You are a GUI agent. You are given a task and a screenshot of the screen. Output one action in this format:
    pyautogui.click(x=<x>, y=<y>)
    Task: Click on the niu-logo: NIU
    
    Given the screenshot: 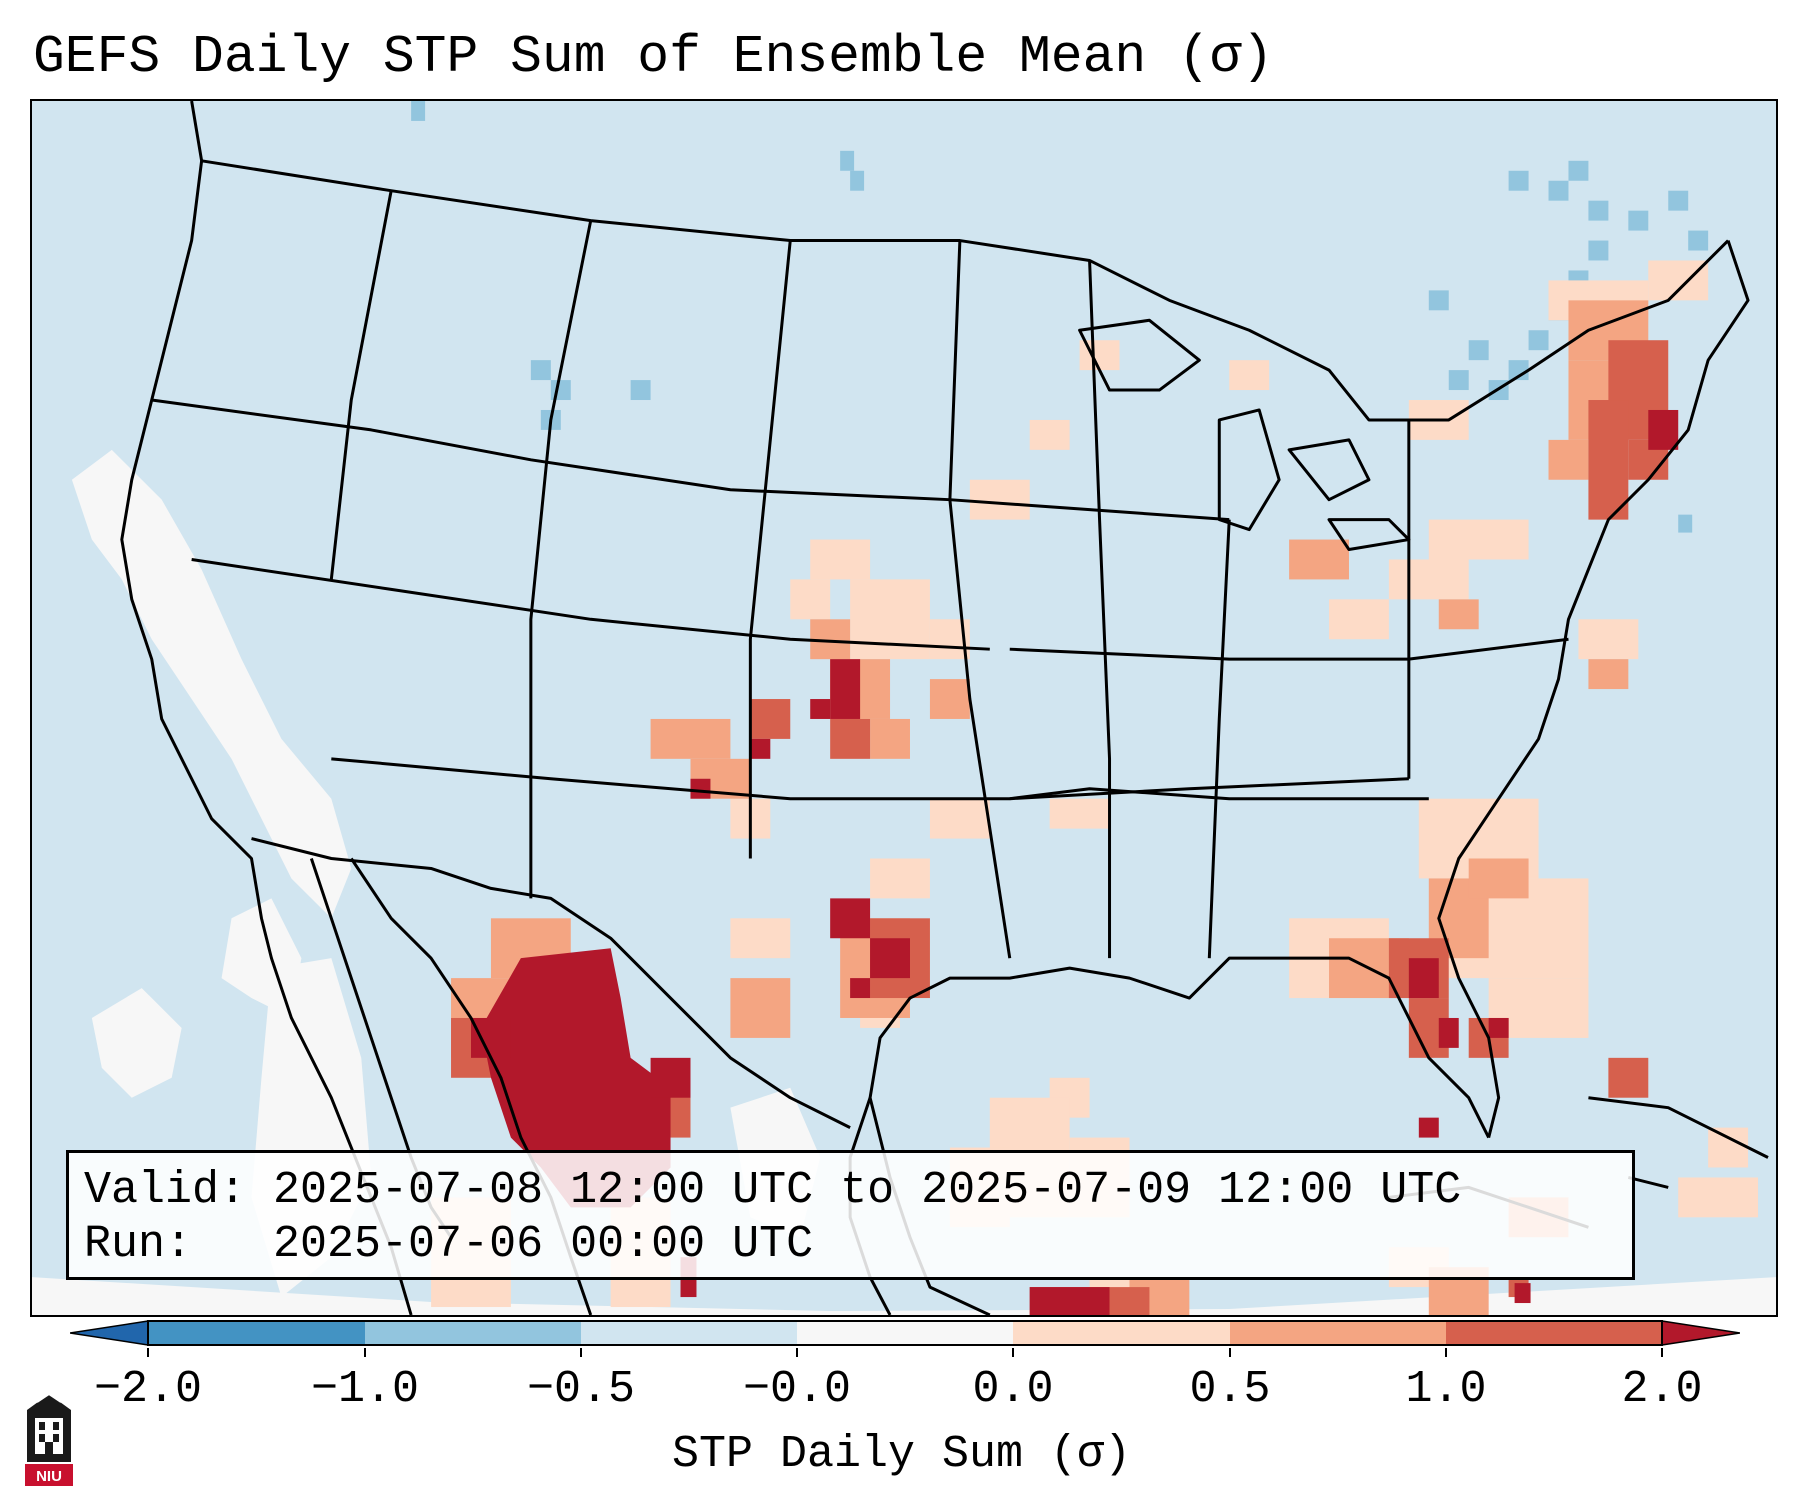 What is the action you would take?
    pyautogui.click(x=49, y=1439)
    